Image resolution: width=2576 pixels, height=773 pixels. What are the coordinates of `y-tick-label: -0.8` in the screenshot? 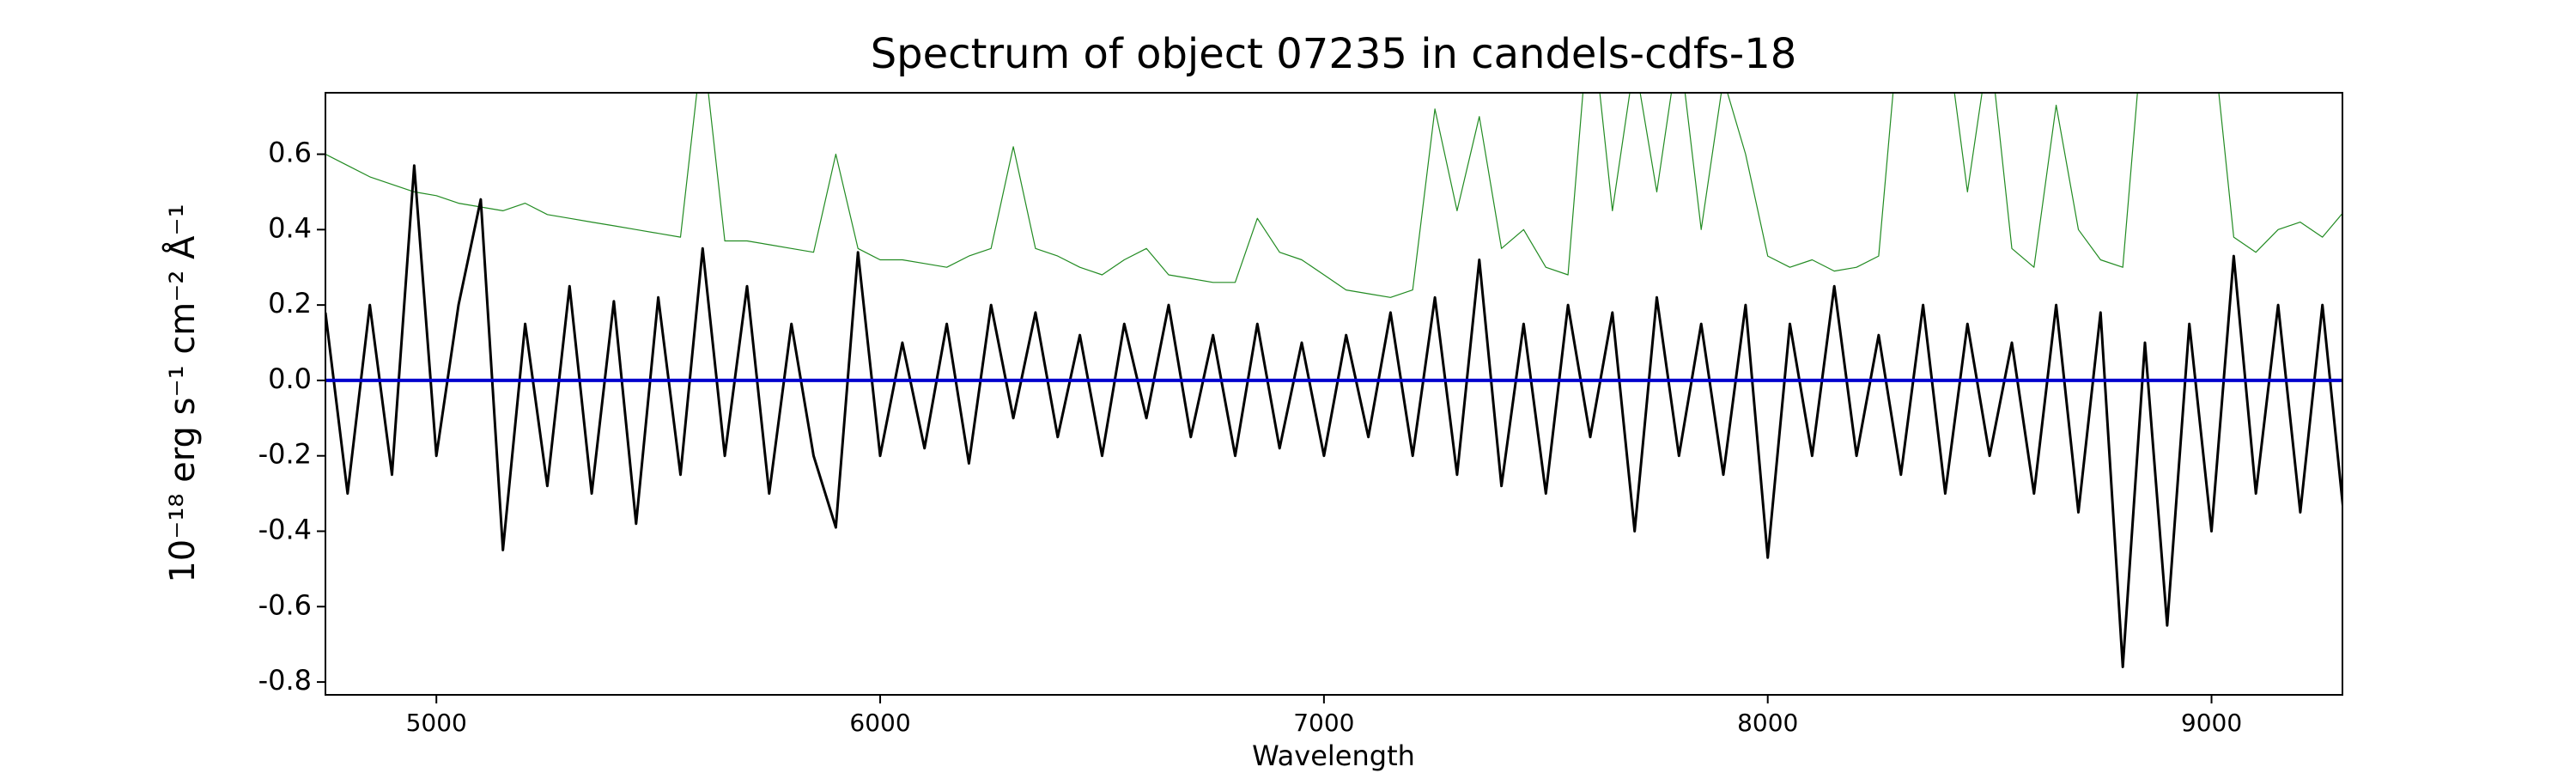 It's located at (285, 680).